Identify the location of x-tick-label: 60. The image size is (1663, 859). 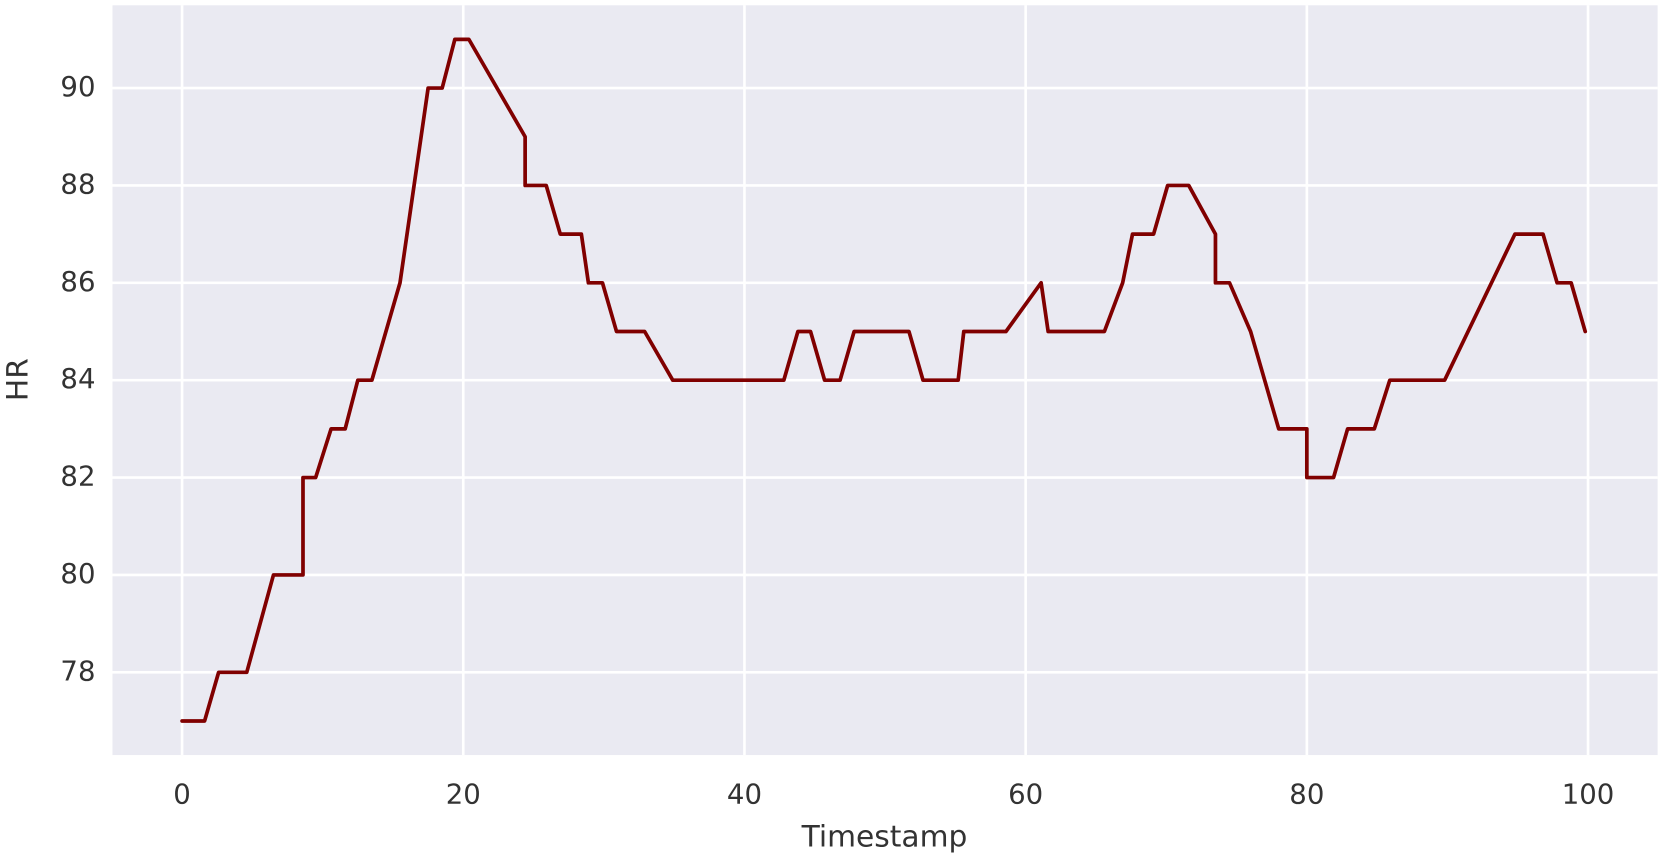
(1025, 793).